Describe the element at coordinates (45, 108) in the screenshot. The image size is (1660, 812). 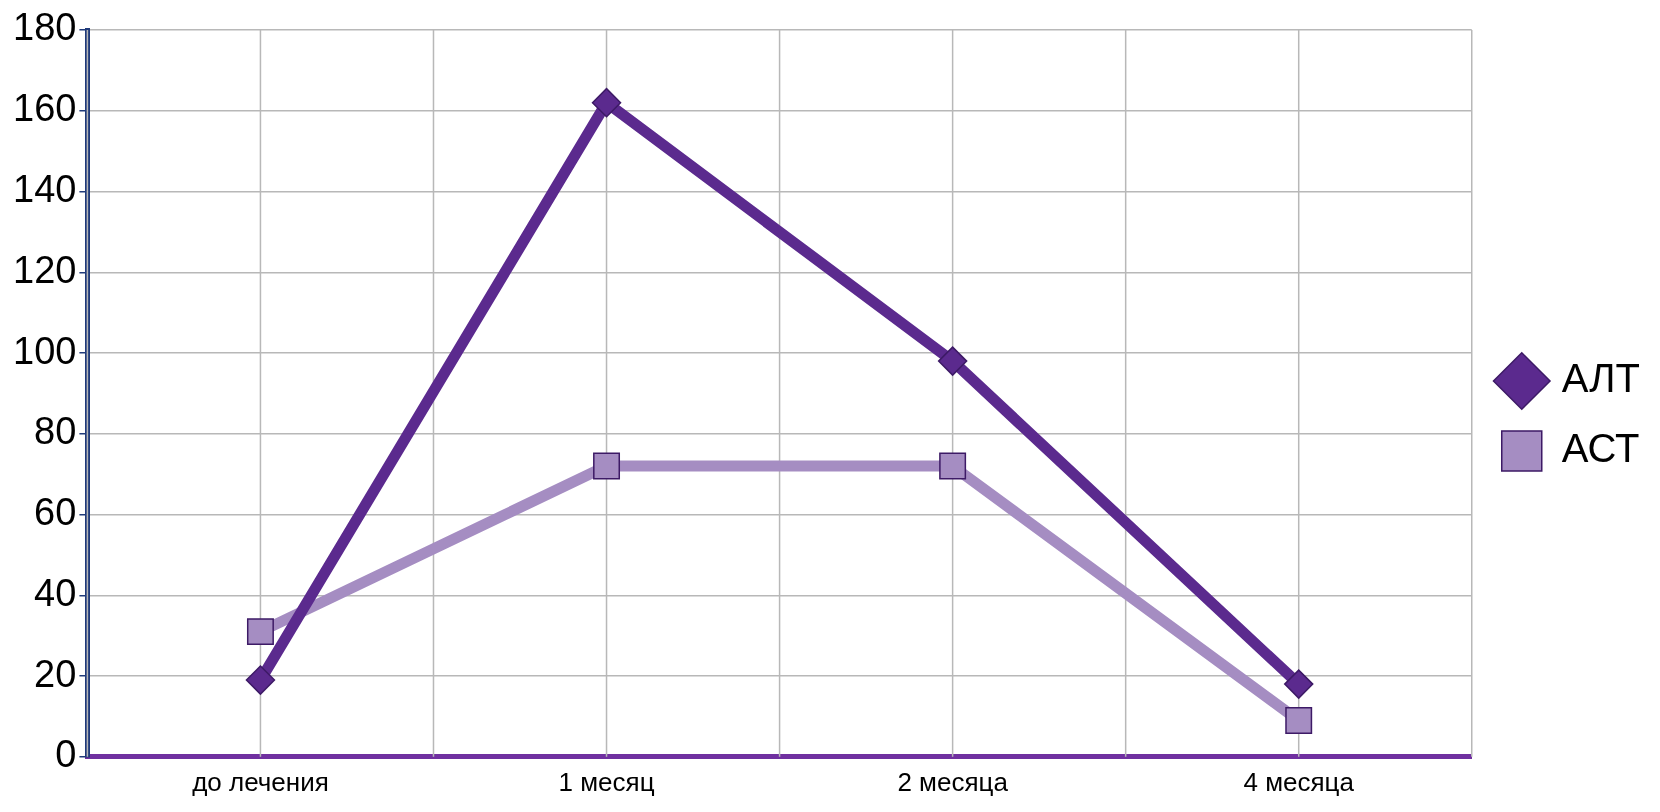
I see `y-tick-label: 160` at that location.